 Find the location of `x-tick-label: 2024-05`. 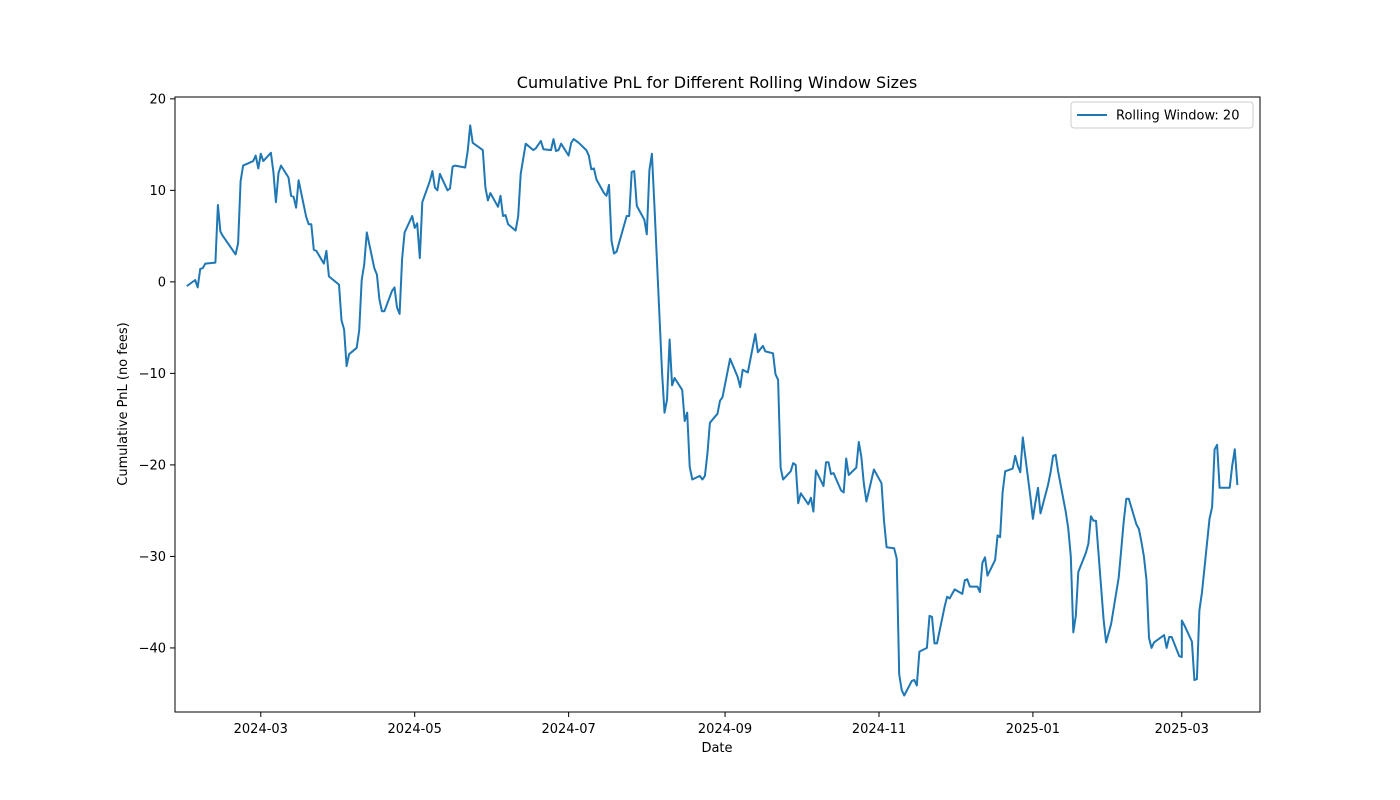

x-tick-label: 2024-05 is located at coordinates (415, 729).